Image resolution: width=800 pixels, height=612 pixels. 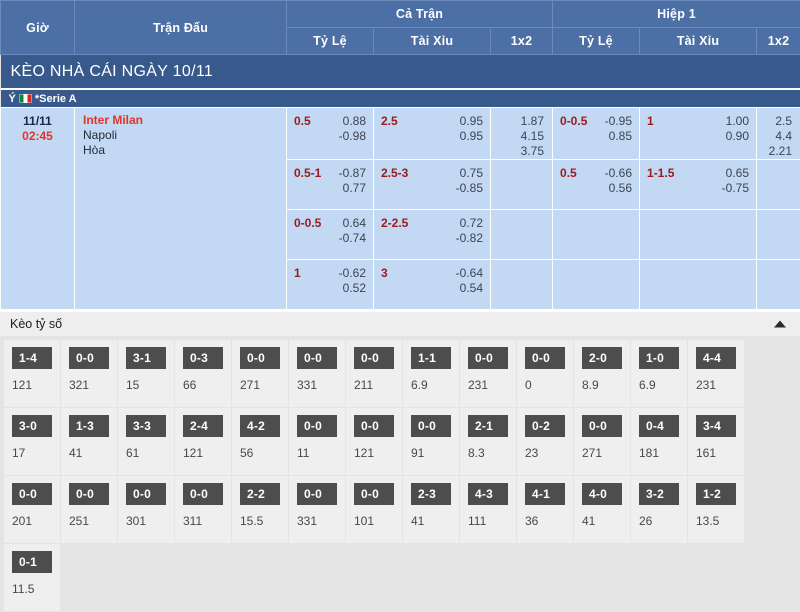 What do you see at coordinates (203, 358) in the screenshot?
I see `score-chip: 0-3` at bounding box center [203, 358].